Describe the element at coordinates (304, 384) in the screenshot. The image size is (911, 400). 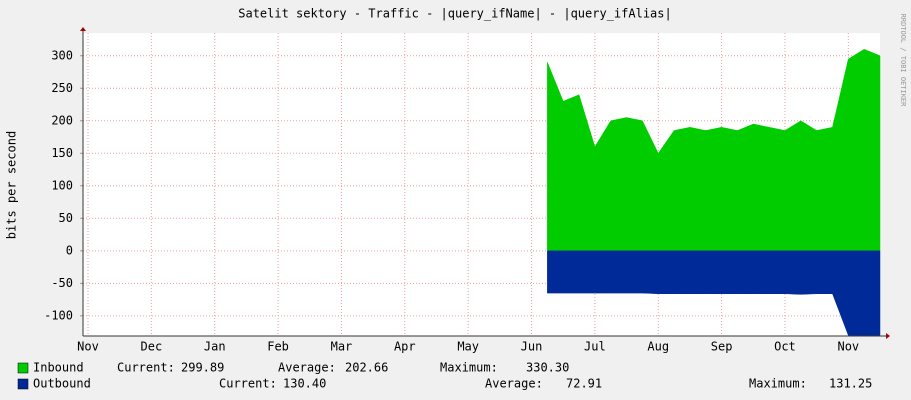
I see `stat-value: 130.40` at that location.